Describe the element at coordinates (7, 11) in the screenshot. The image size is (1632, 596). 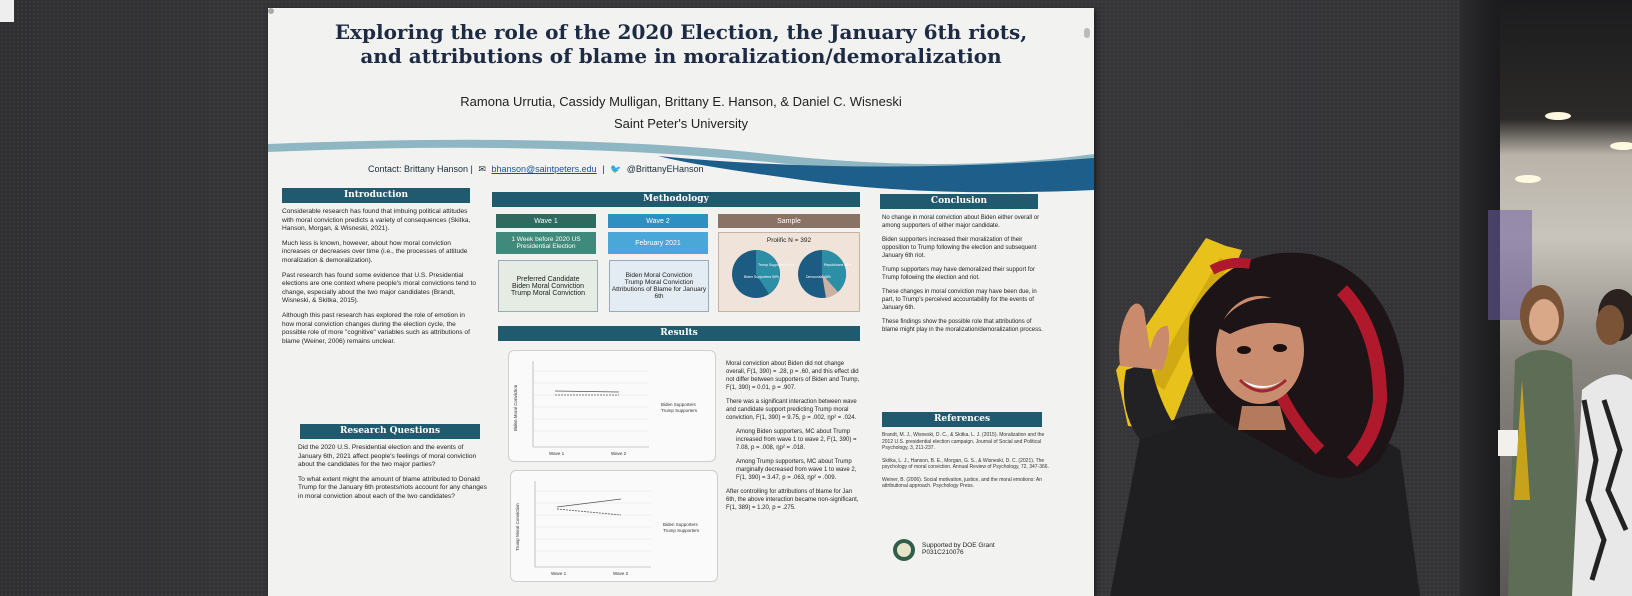
I see `corner-mark` at that location.